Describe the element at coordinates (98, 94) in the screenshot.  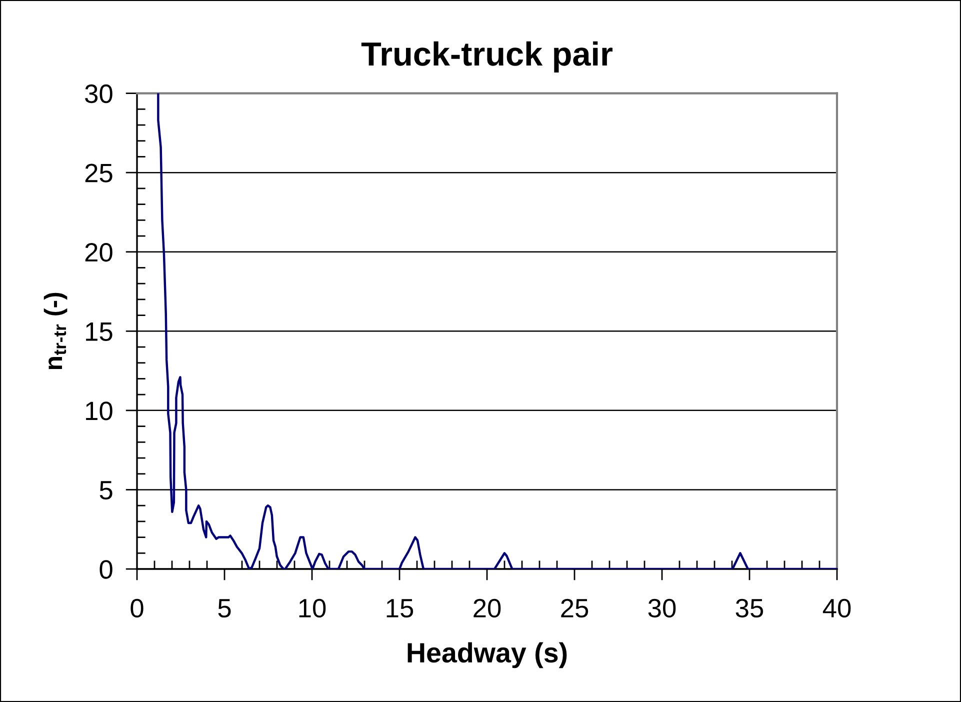
I see `y-tick-label: 30` at that location.